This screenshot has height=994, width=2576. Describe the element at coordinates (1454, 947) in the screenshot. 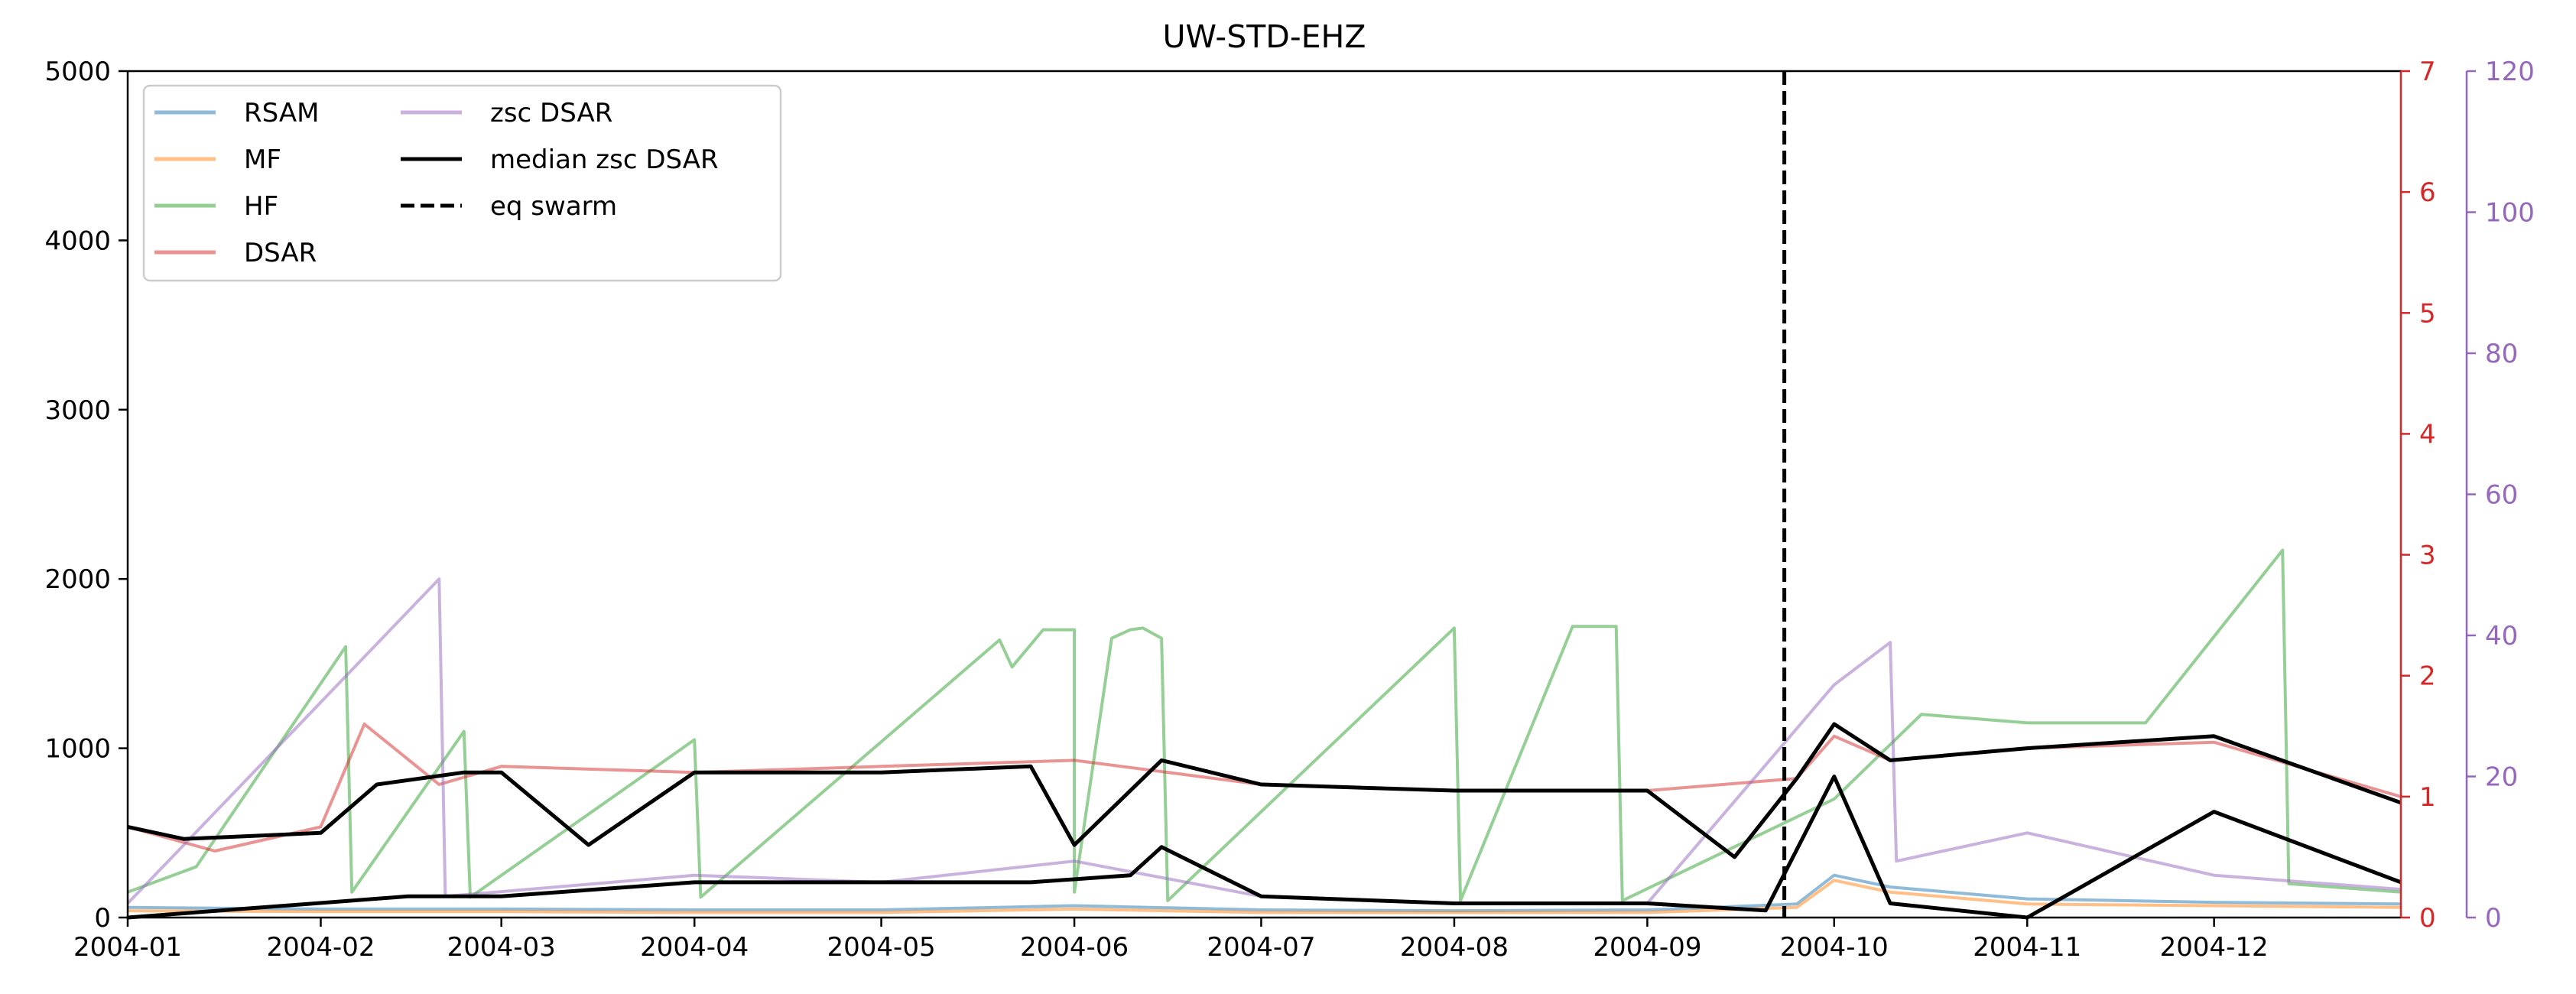

I see `x-tick-label: 2004-08` at that location.